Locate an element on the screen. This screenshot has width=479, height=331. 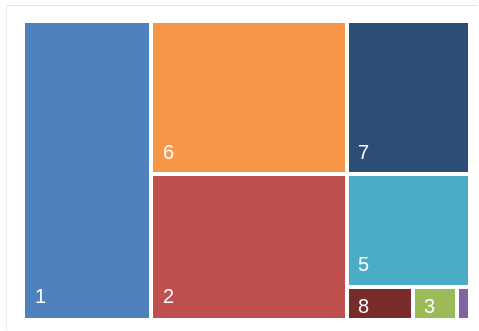
treemap-tile-label-5: 5 is located at coordinates (363, 265).